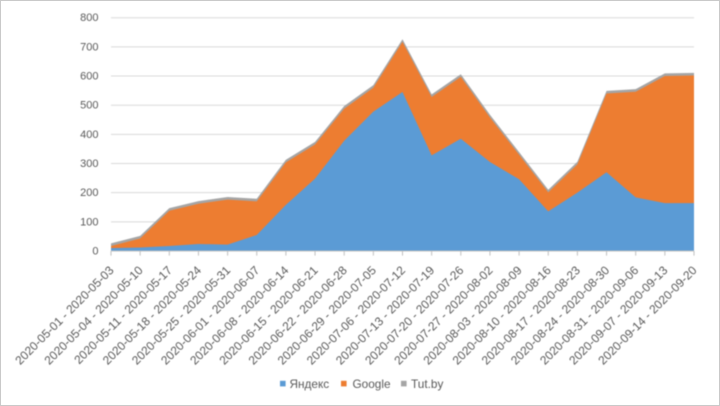  I want to click on svg-text: 500, so click(89, 106).